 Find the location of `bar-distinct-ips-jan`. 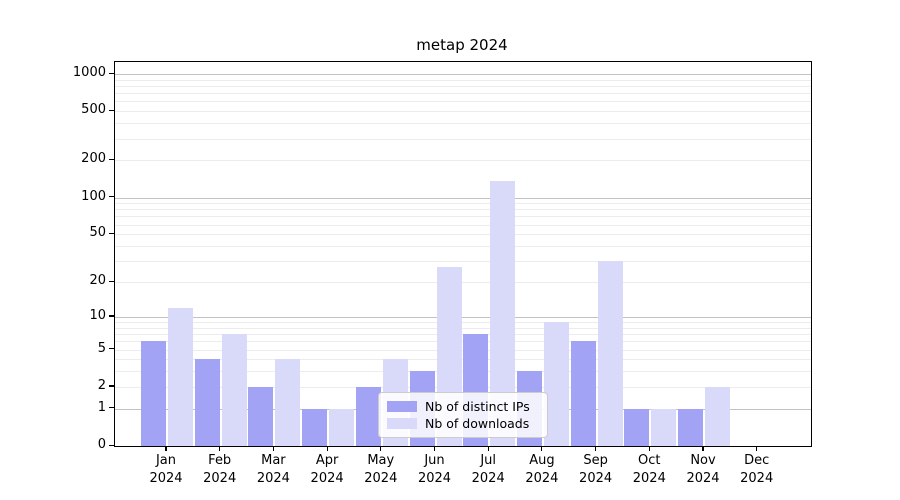

bar-distinct-ips-jan is located at coordinates (153, 393).